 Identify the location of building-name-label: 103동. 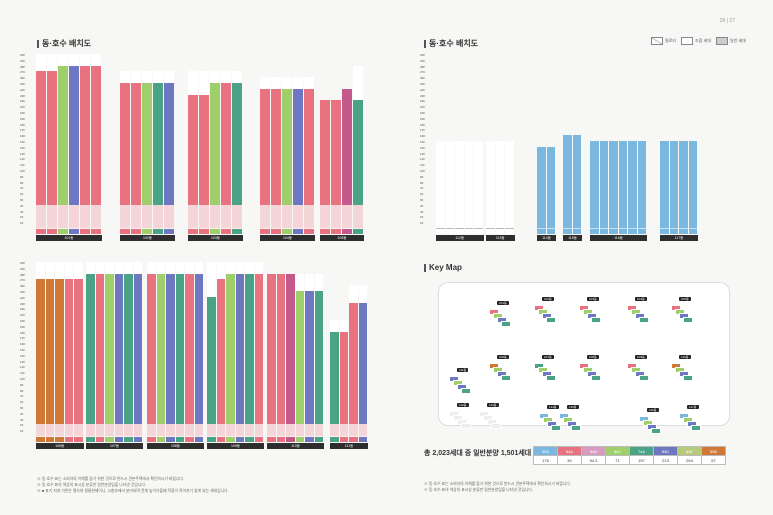
(215, 238).